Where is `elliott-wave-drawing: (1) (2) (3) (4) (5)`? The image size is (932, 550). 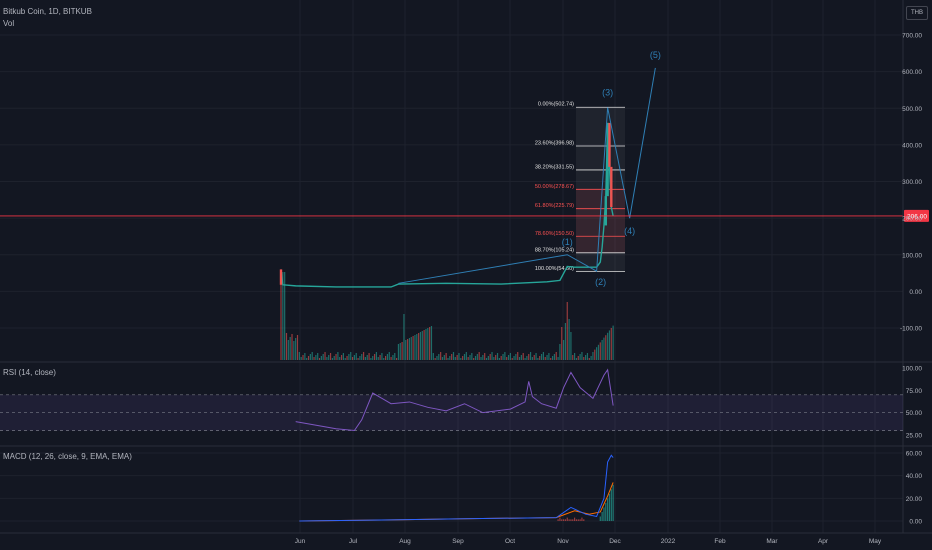 elliott-wave-drawing: (1) (2) (3) (4) (5) is located at coordinates (529, 168).